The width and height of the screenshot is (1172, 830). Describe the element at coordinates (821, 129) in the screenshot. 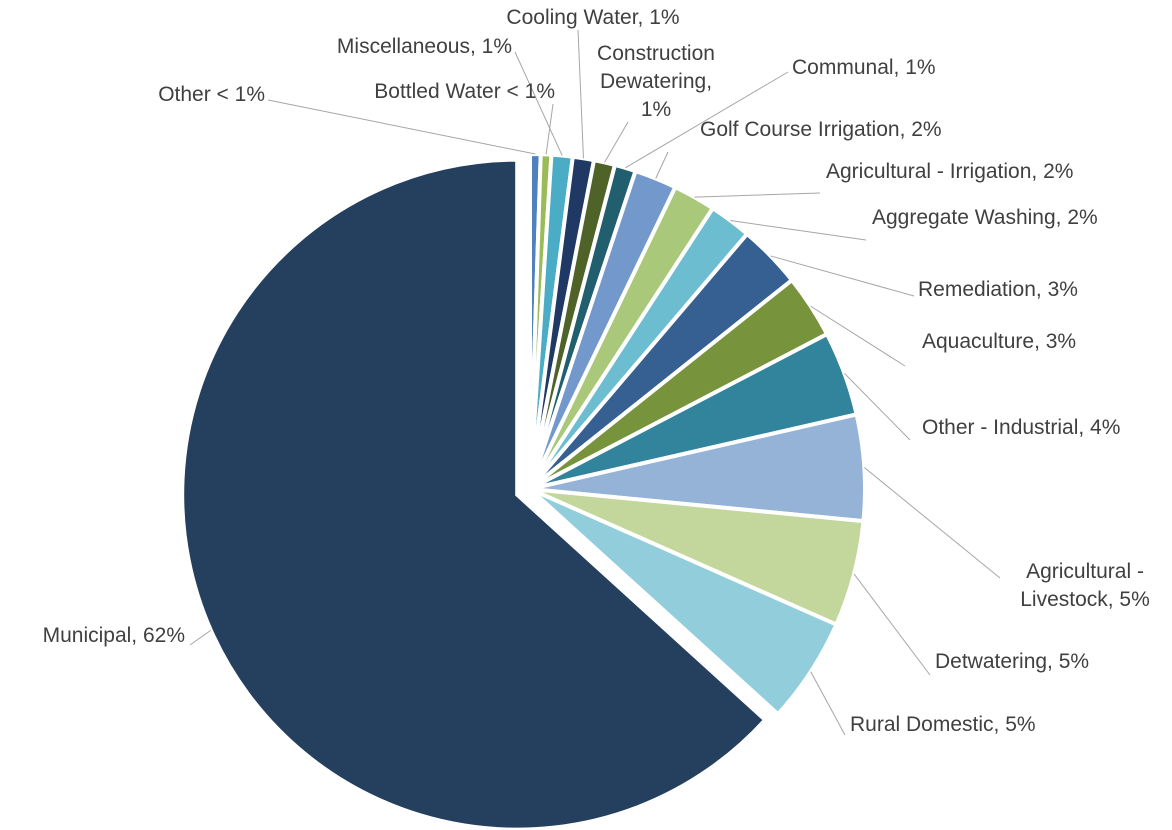

I see `slice-label: Golf Course Irrigation, 2%` at that location.